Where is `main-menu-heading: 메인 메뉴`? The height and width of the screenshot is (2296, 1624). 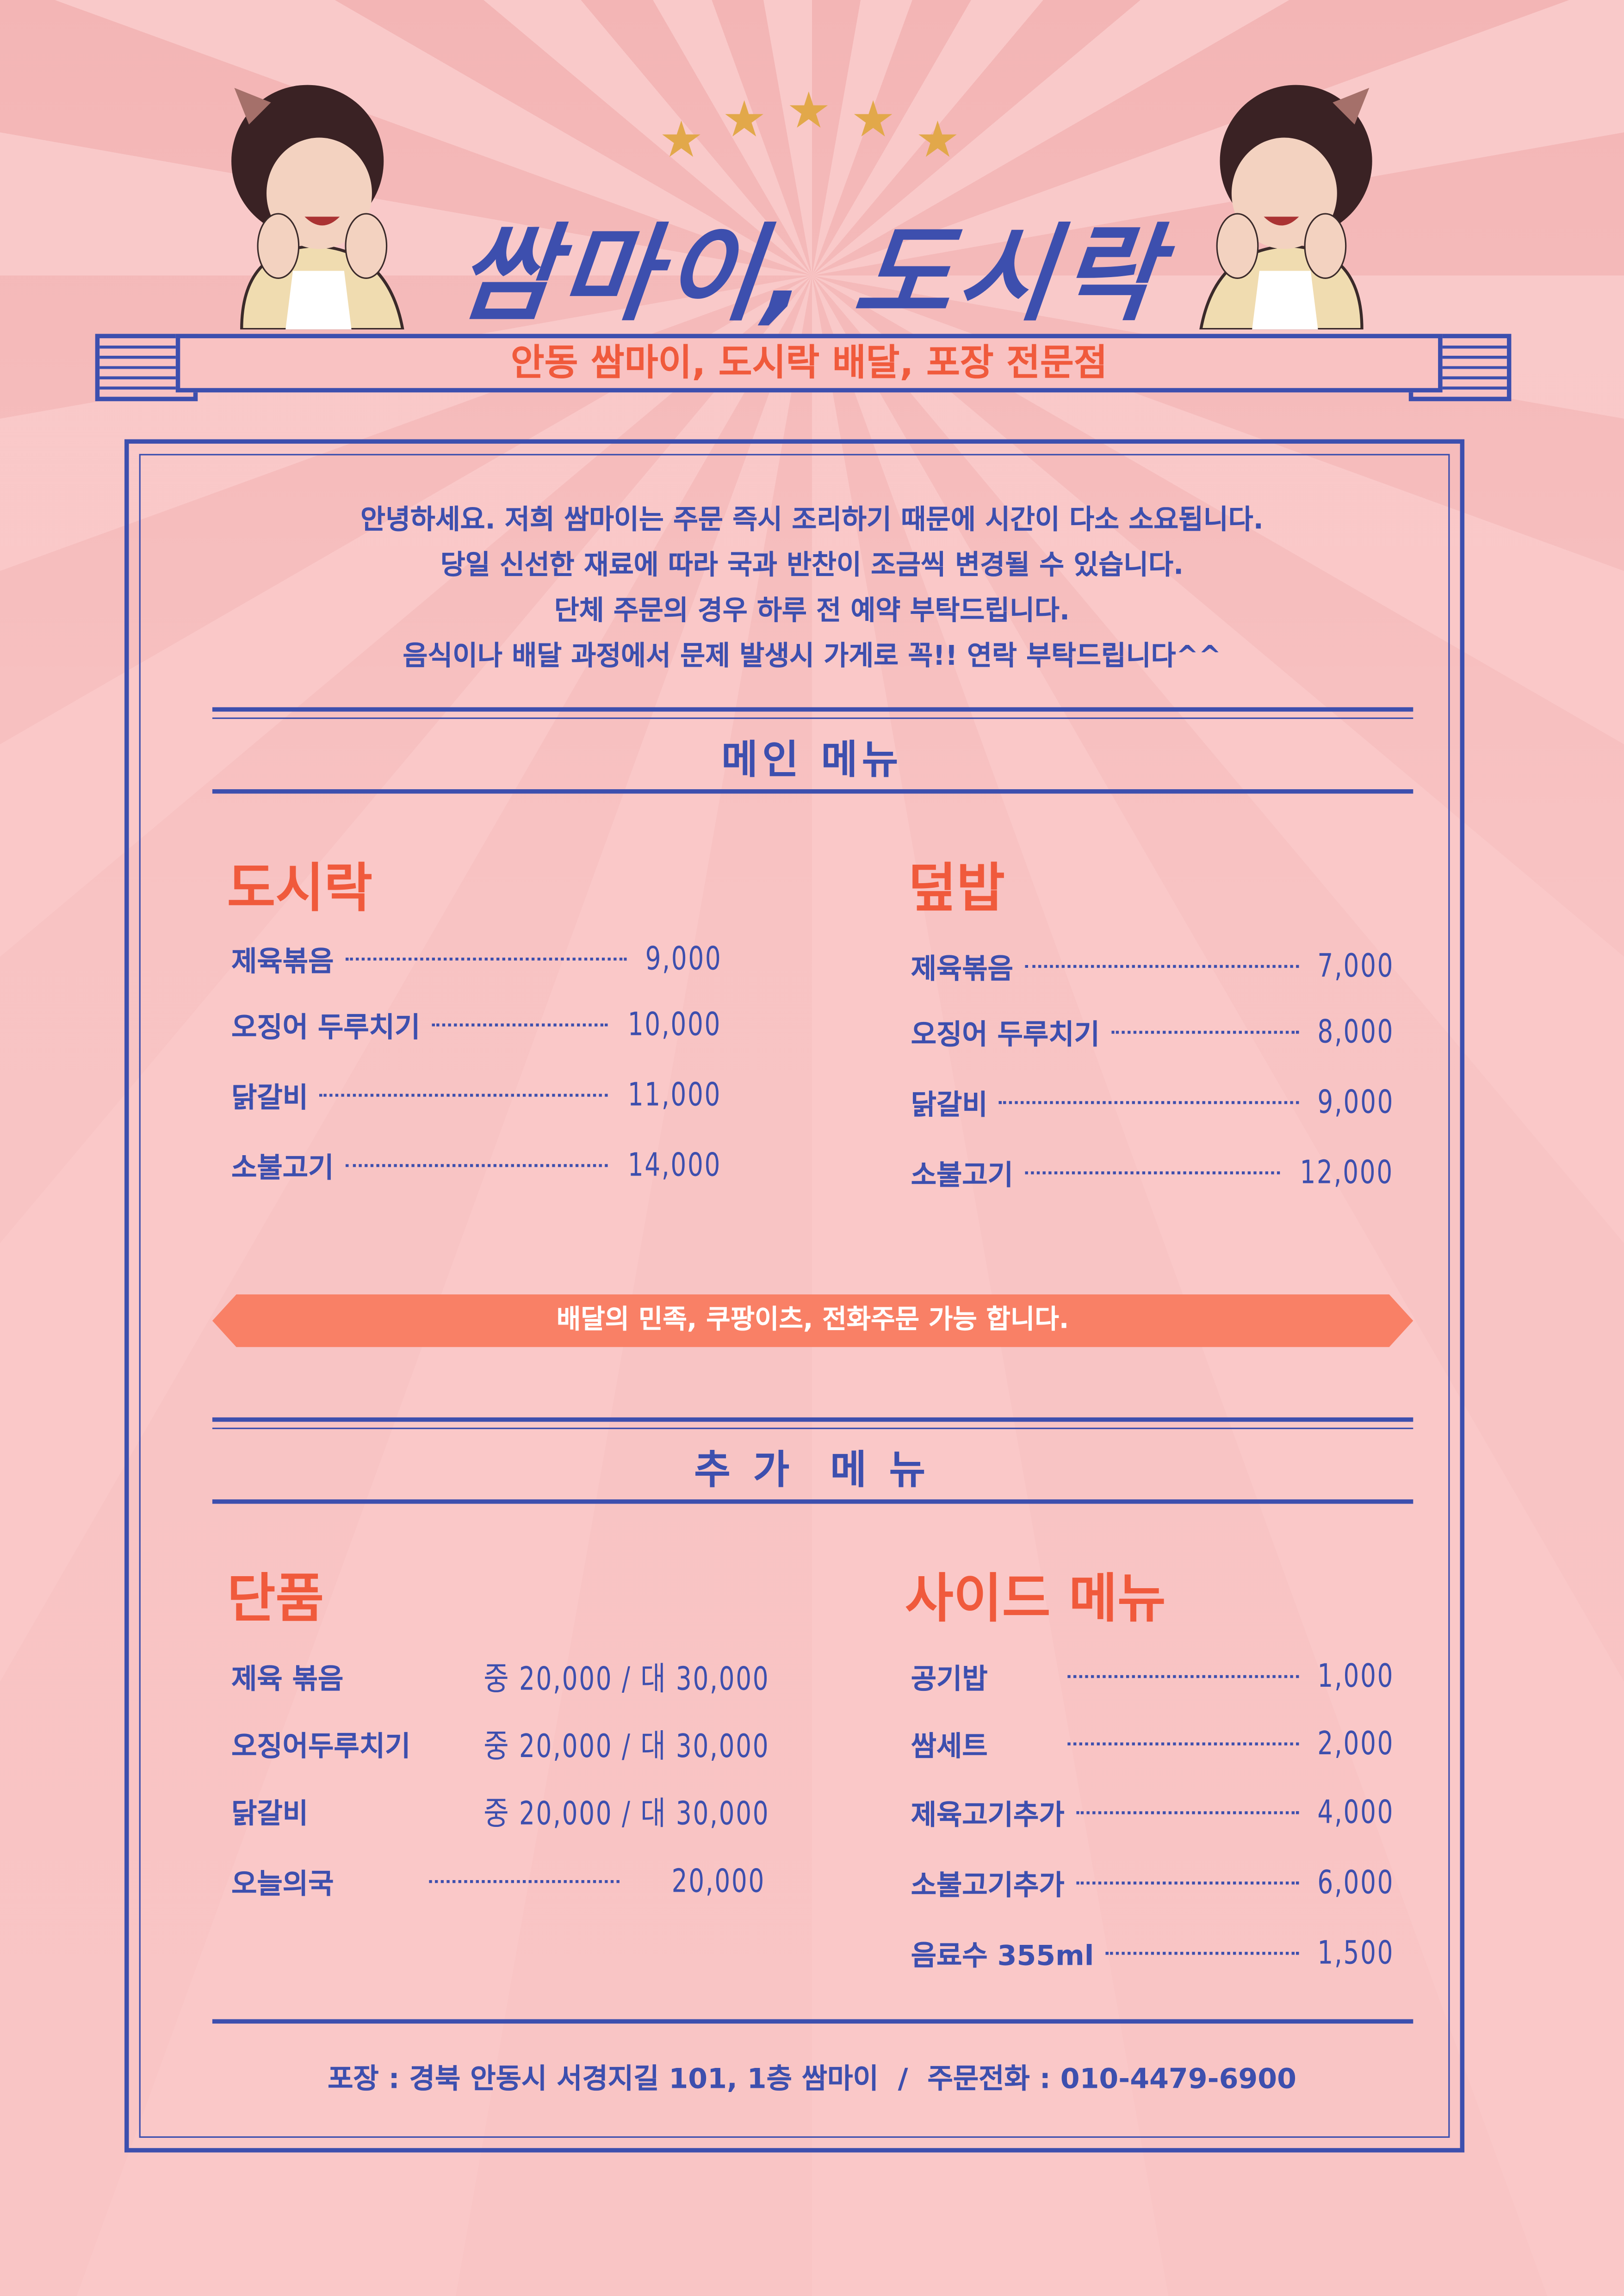 main-menu-heading: 메인 메뉴 is located at coordinates (812, 761).